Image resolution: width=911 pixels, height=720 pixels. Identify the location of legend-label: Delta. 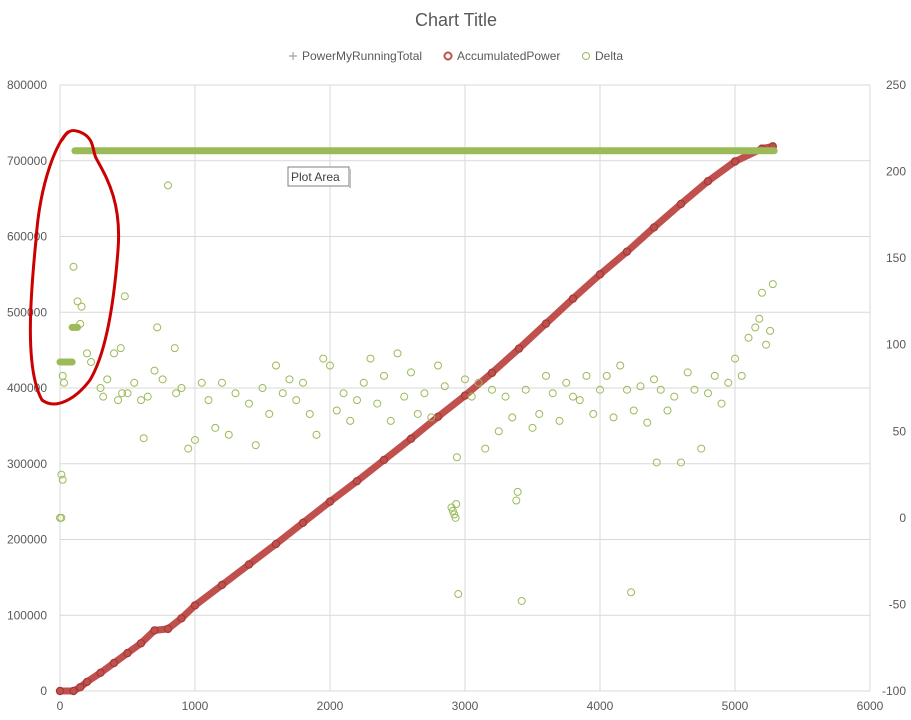
(609, 56).